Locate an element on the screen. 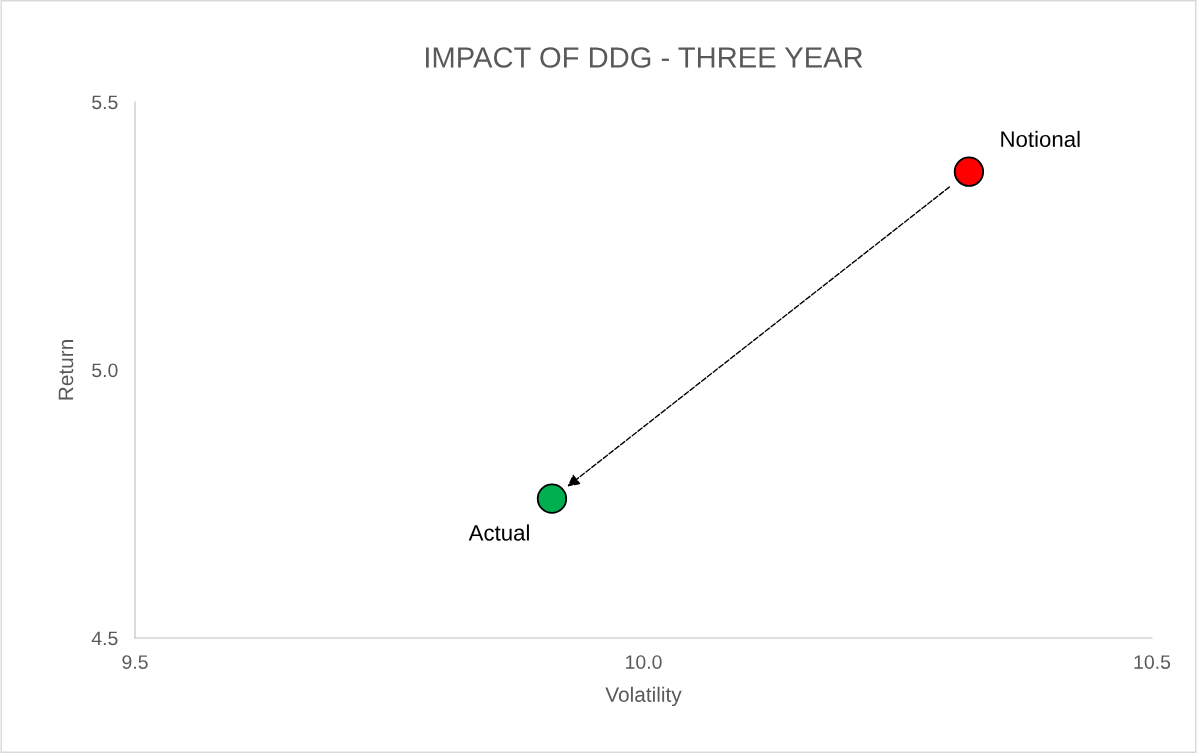 Image resolution: width=1197 pixels, height=753 pixels. chart-title: IMPACT OF DDG - THREE YEAR is located at coordinates (644, 57).